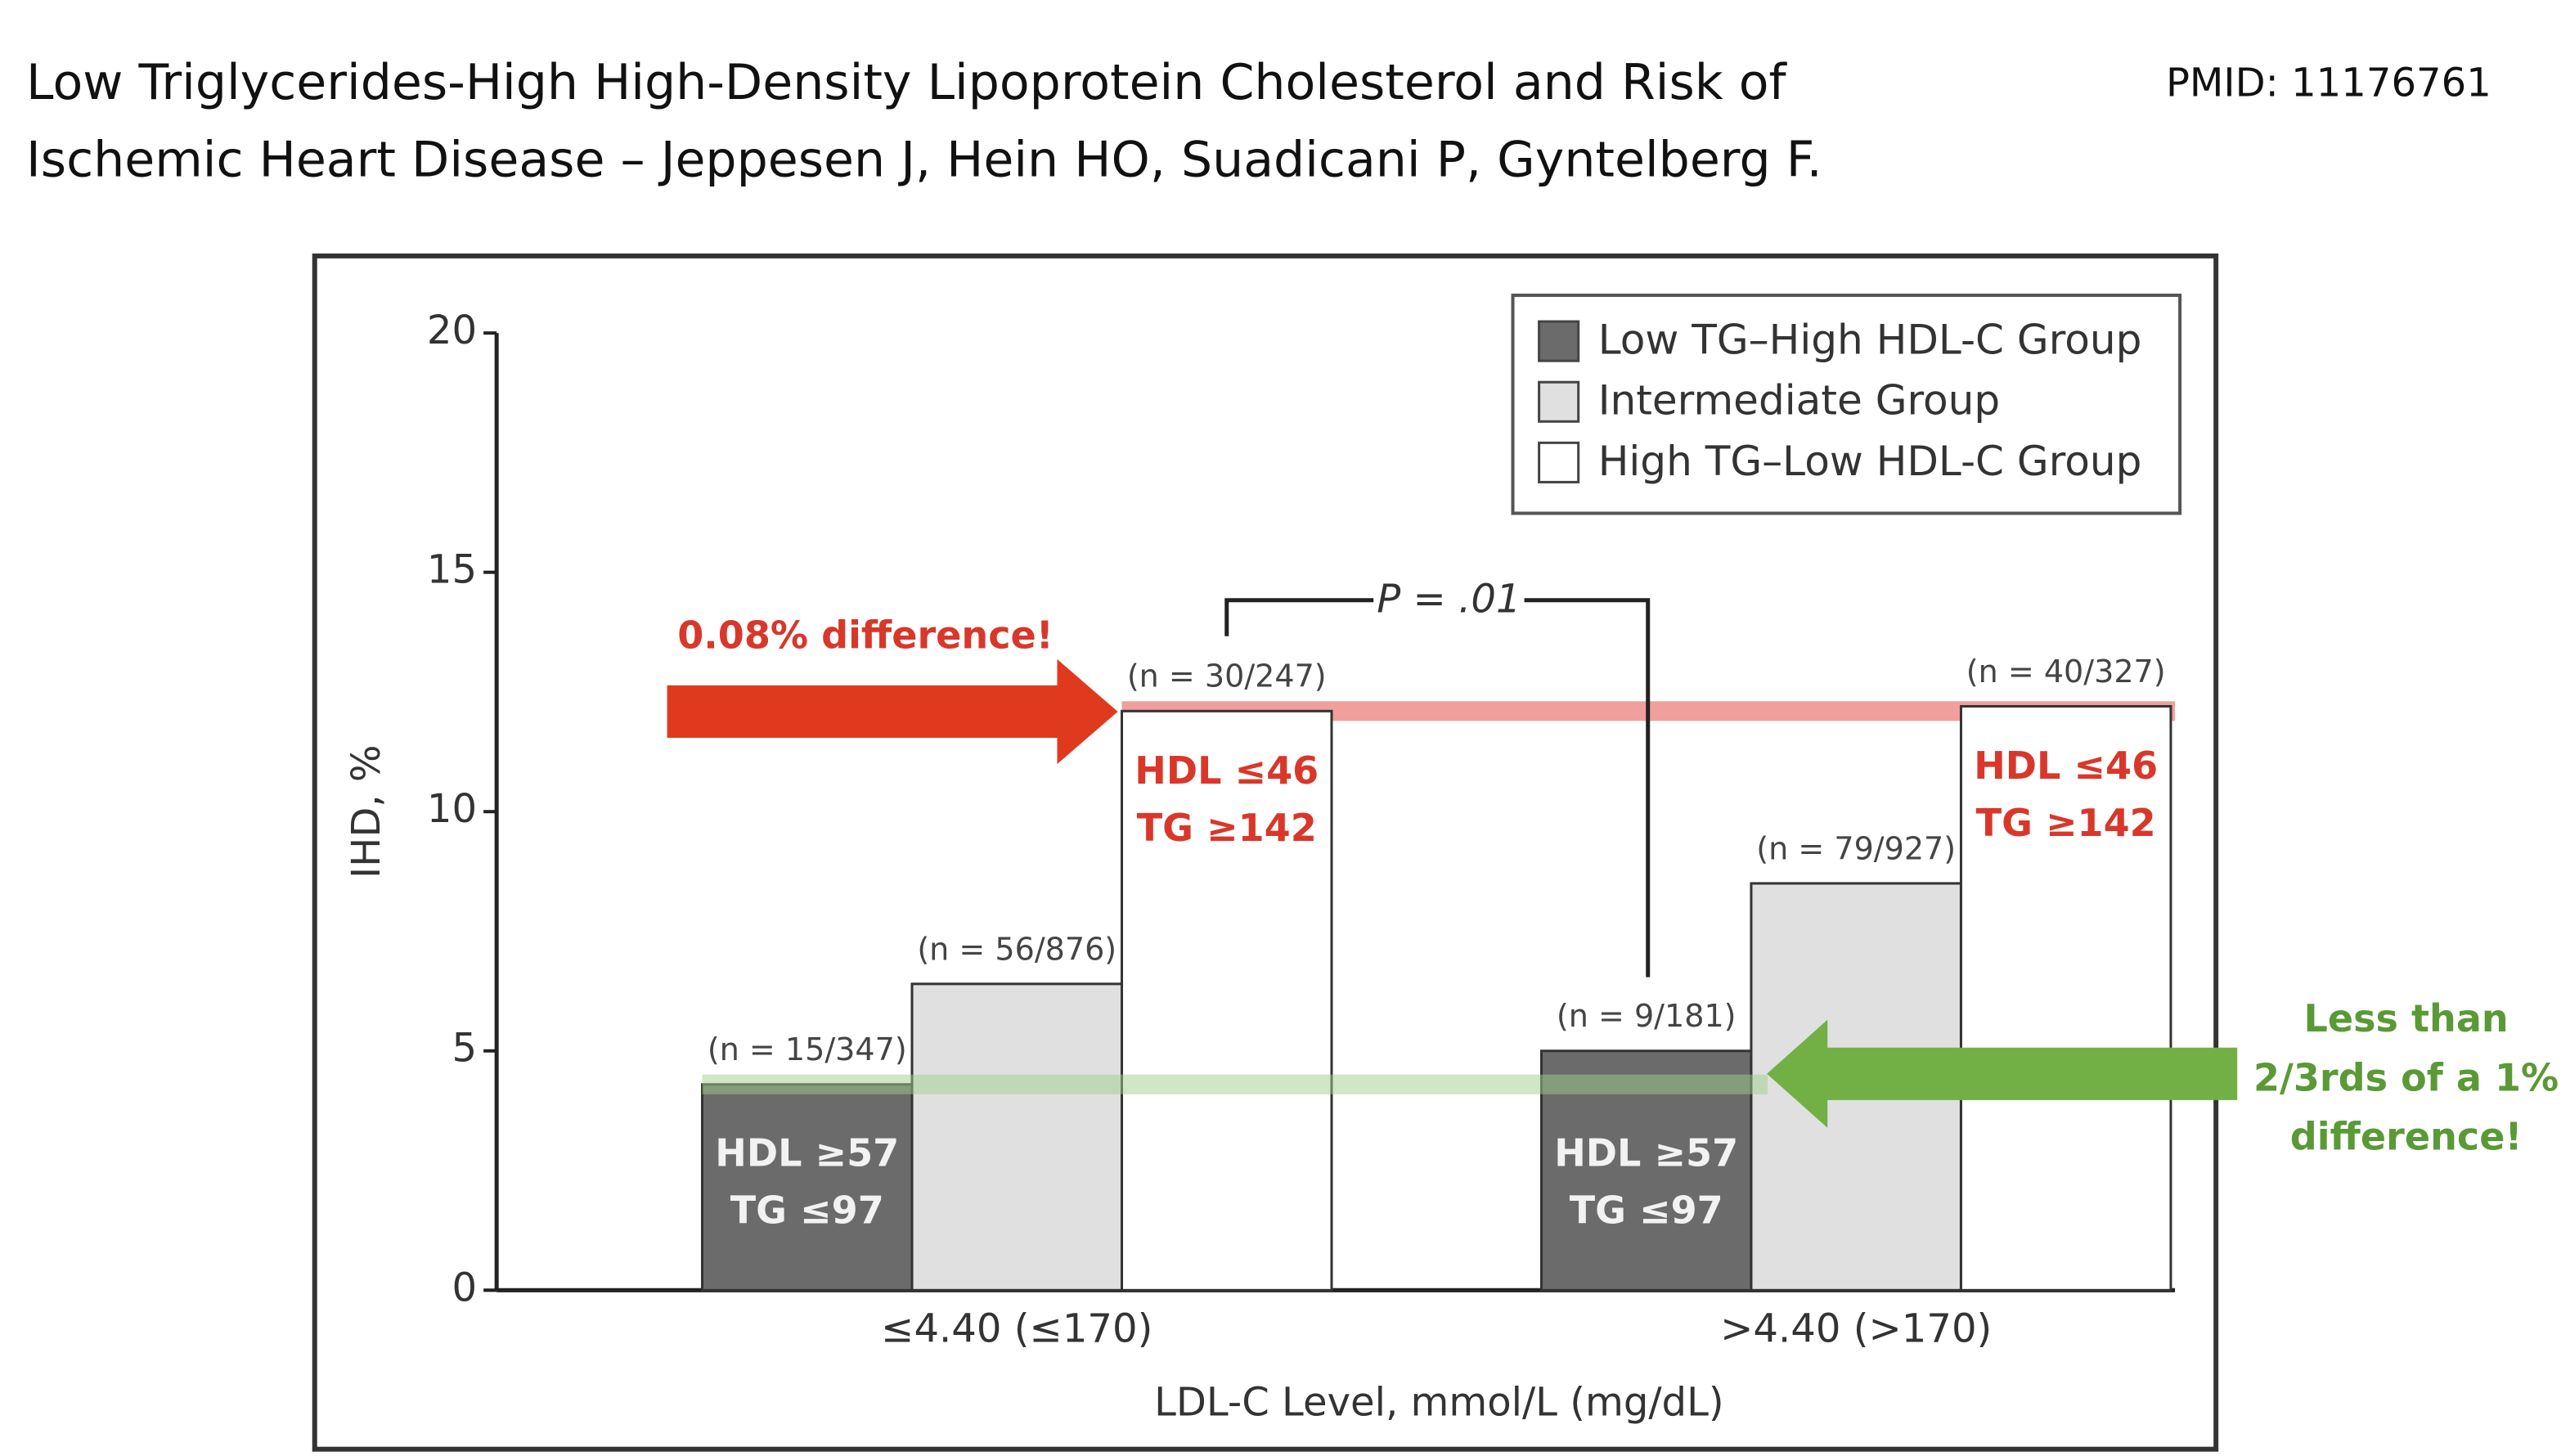 The image size is (2570, 1456). Describe the element at coordinates (2405, 1018) in the screenshot. I see `arrow-label: Less than` at that location.